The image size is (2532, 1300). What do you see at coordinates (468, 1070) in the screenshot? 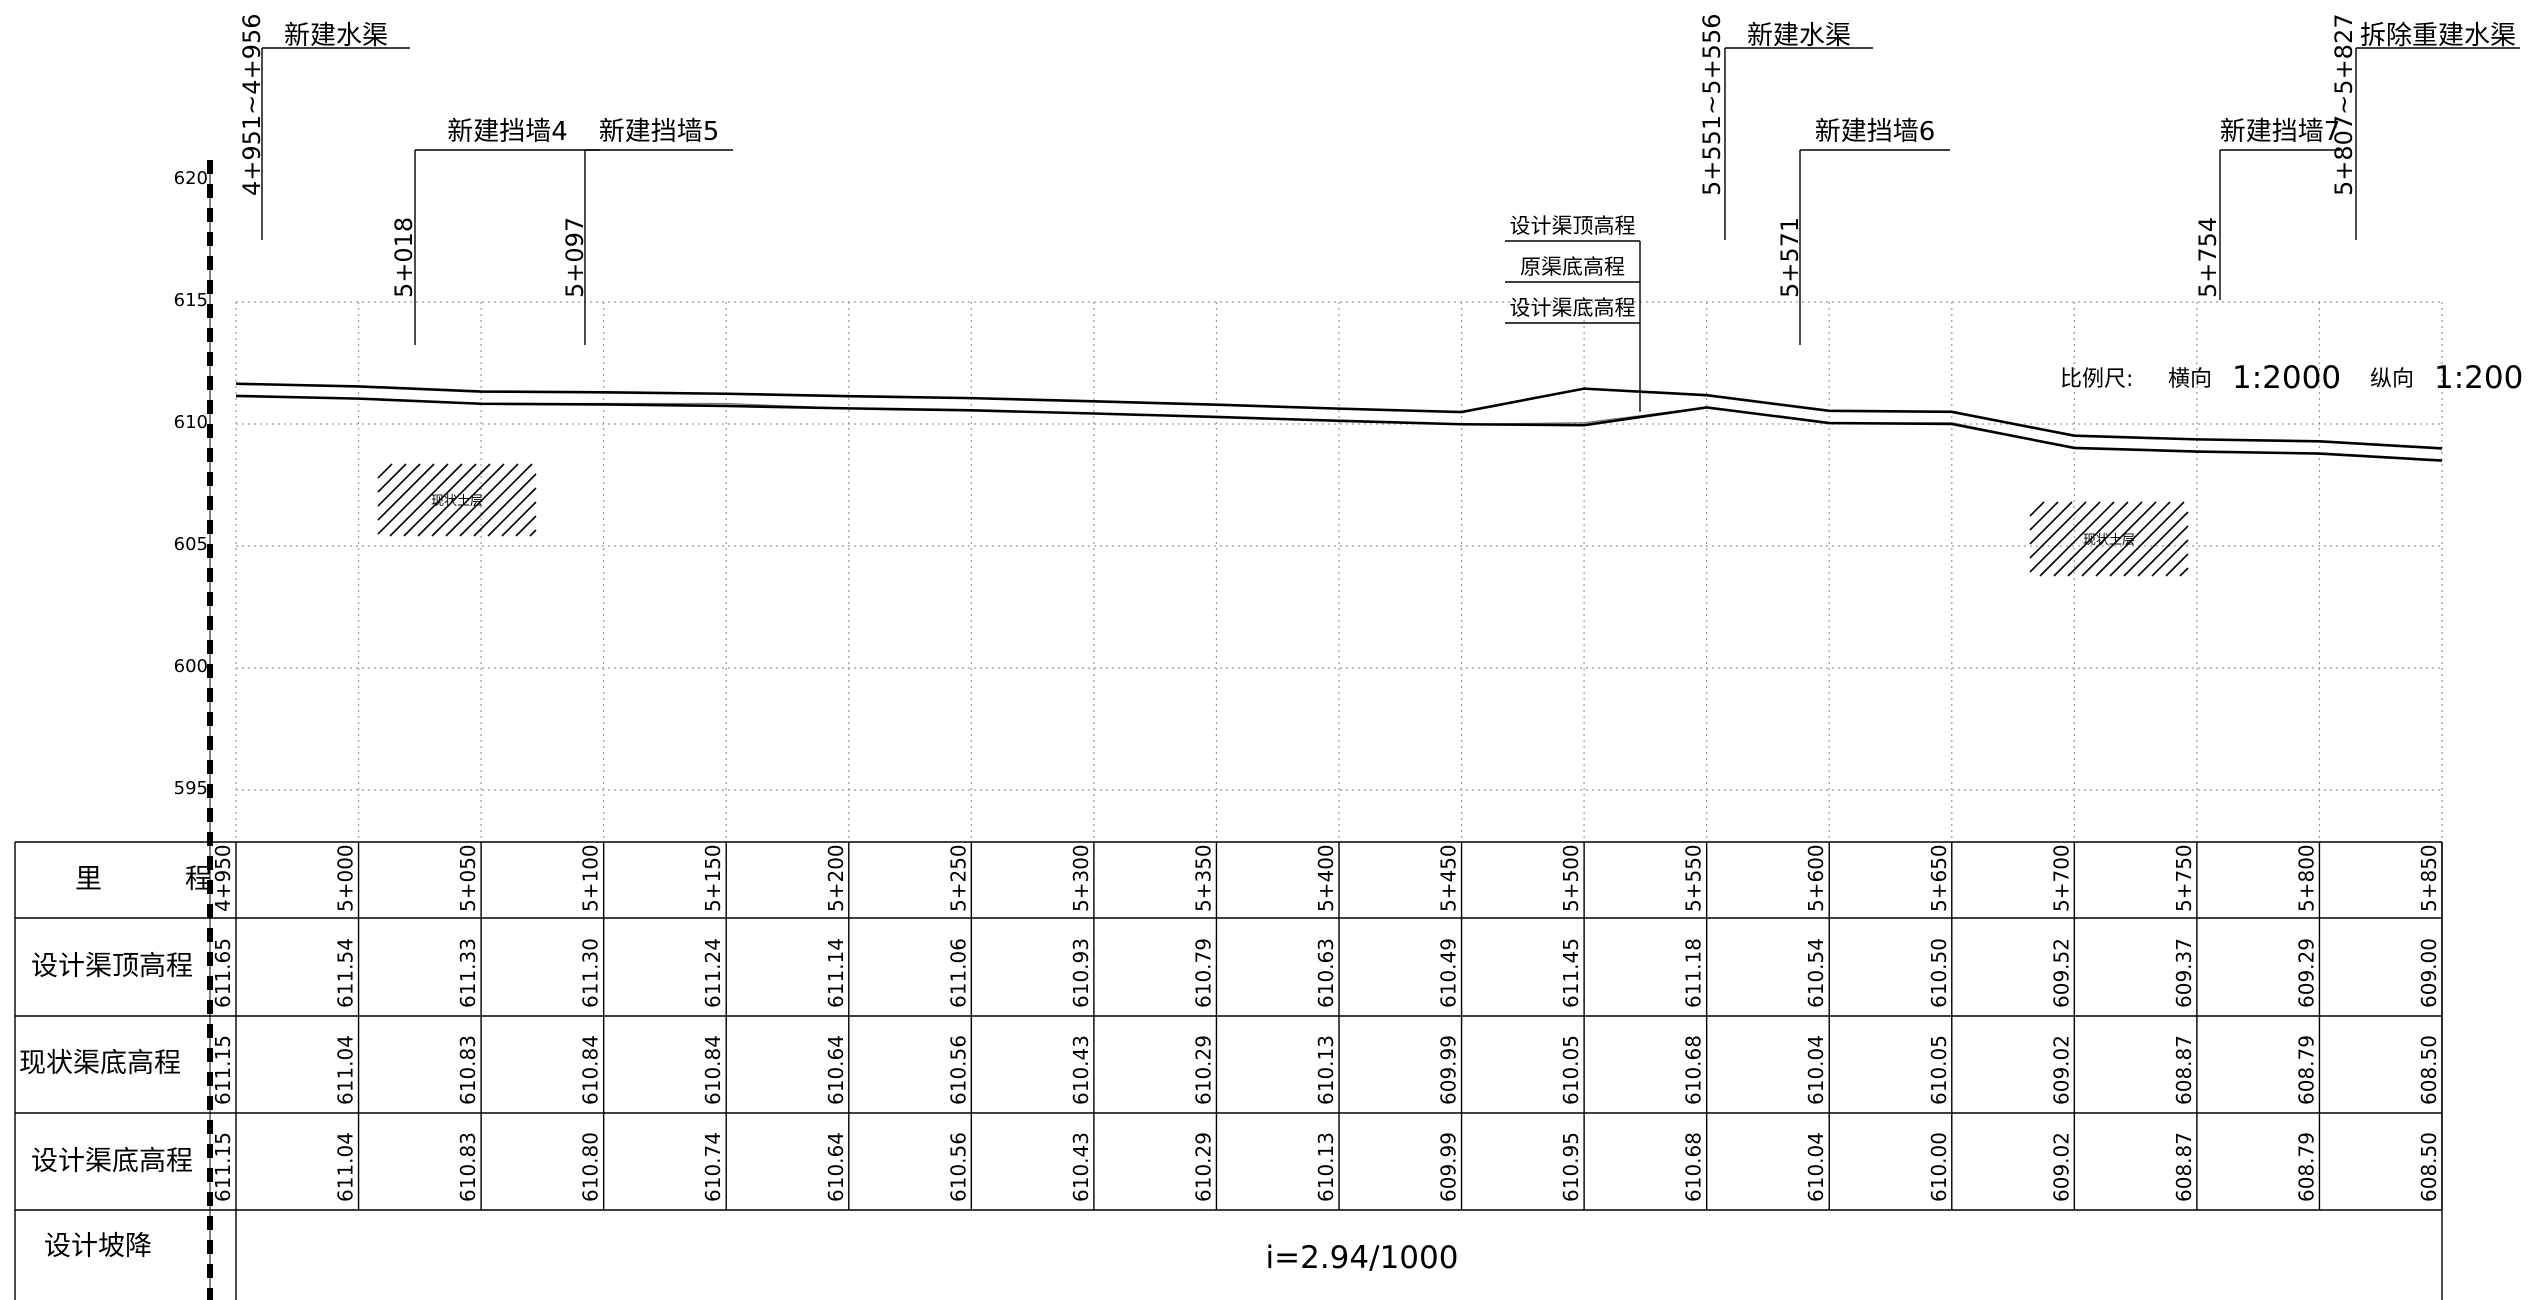
I see `existing-bottom-value: 610.83` at bounding box center [468, 1070].